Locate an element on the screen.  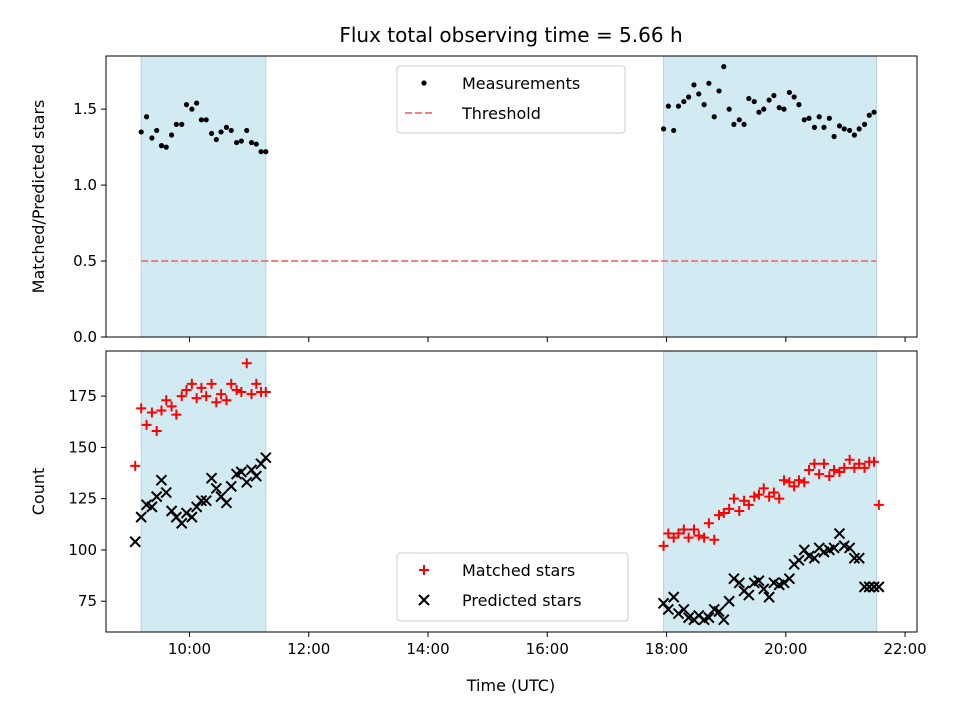
legend-label: Measurements is located at coordinates (521, 83).